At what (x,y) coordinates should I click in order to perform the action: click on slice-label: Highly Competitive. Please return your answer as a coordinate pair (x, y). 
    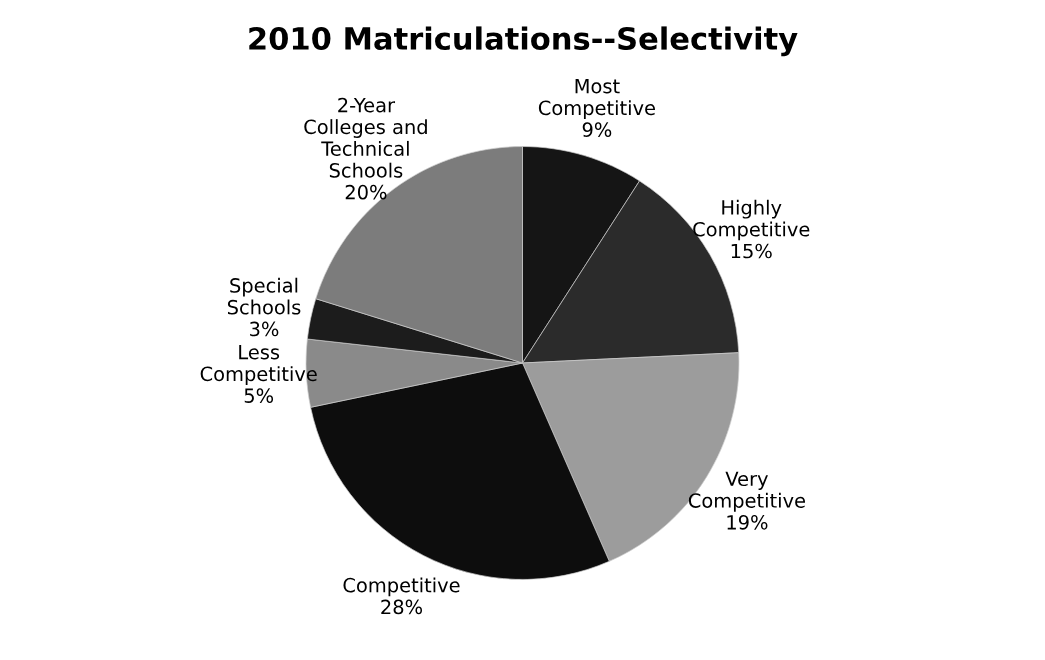
    Looking at the image, I should click on (751, 220).